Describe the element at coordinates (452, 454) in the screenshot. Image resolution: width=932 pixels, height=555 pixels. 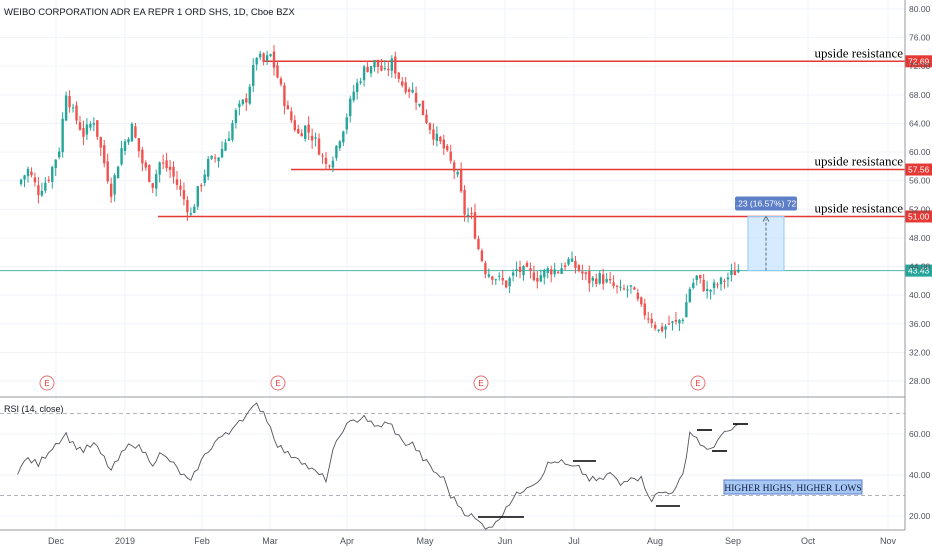
I see `rsi-bands` at that location.